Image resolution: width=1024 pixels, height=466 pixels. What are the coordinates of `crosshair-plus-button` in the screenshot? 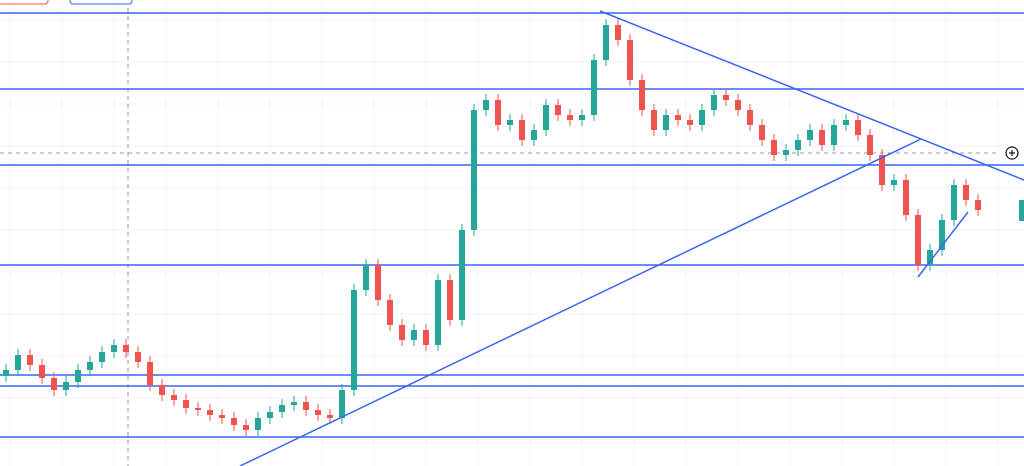 It's located at (1012, 153).